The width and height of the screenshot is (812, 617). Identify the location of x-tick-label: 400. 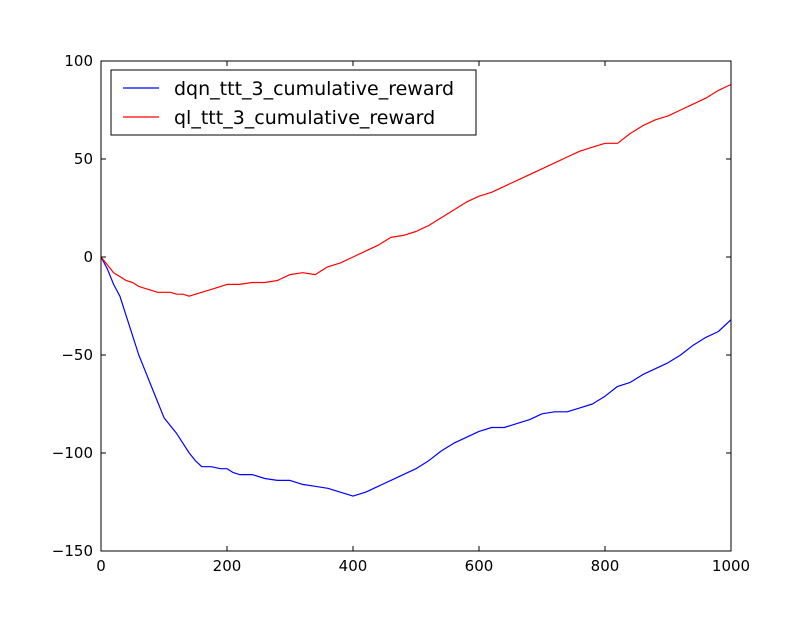
(353, 566).